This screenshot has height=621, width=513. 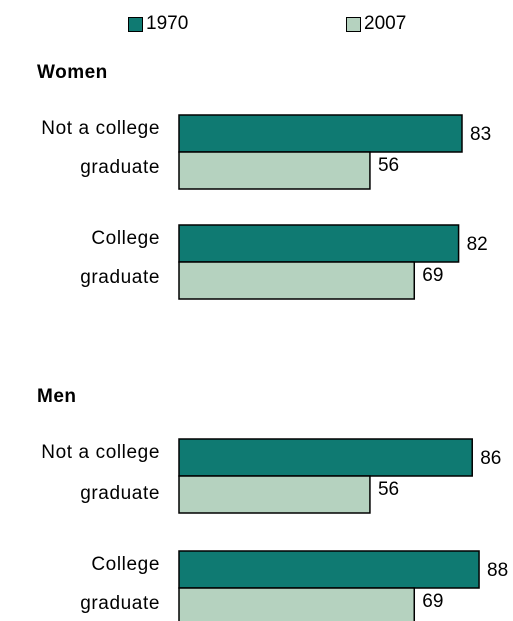 What do you see at coordinates (72, 72) in the screenshot?
I see `group-title-women: Women` at bounding box center [72, 72].